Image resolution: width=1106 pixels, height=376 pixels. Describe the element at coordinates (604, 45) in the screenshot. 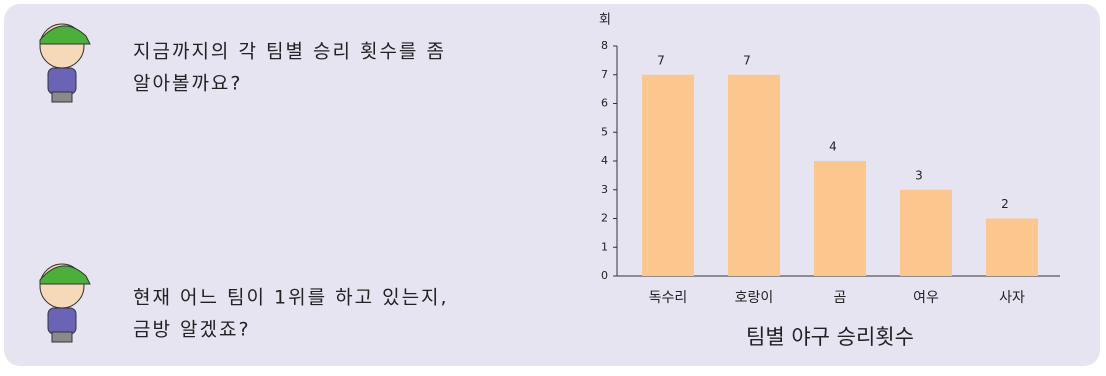

I see `y-tick-label: 8` at that location.